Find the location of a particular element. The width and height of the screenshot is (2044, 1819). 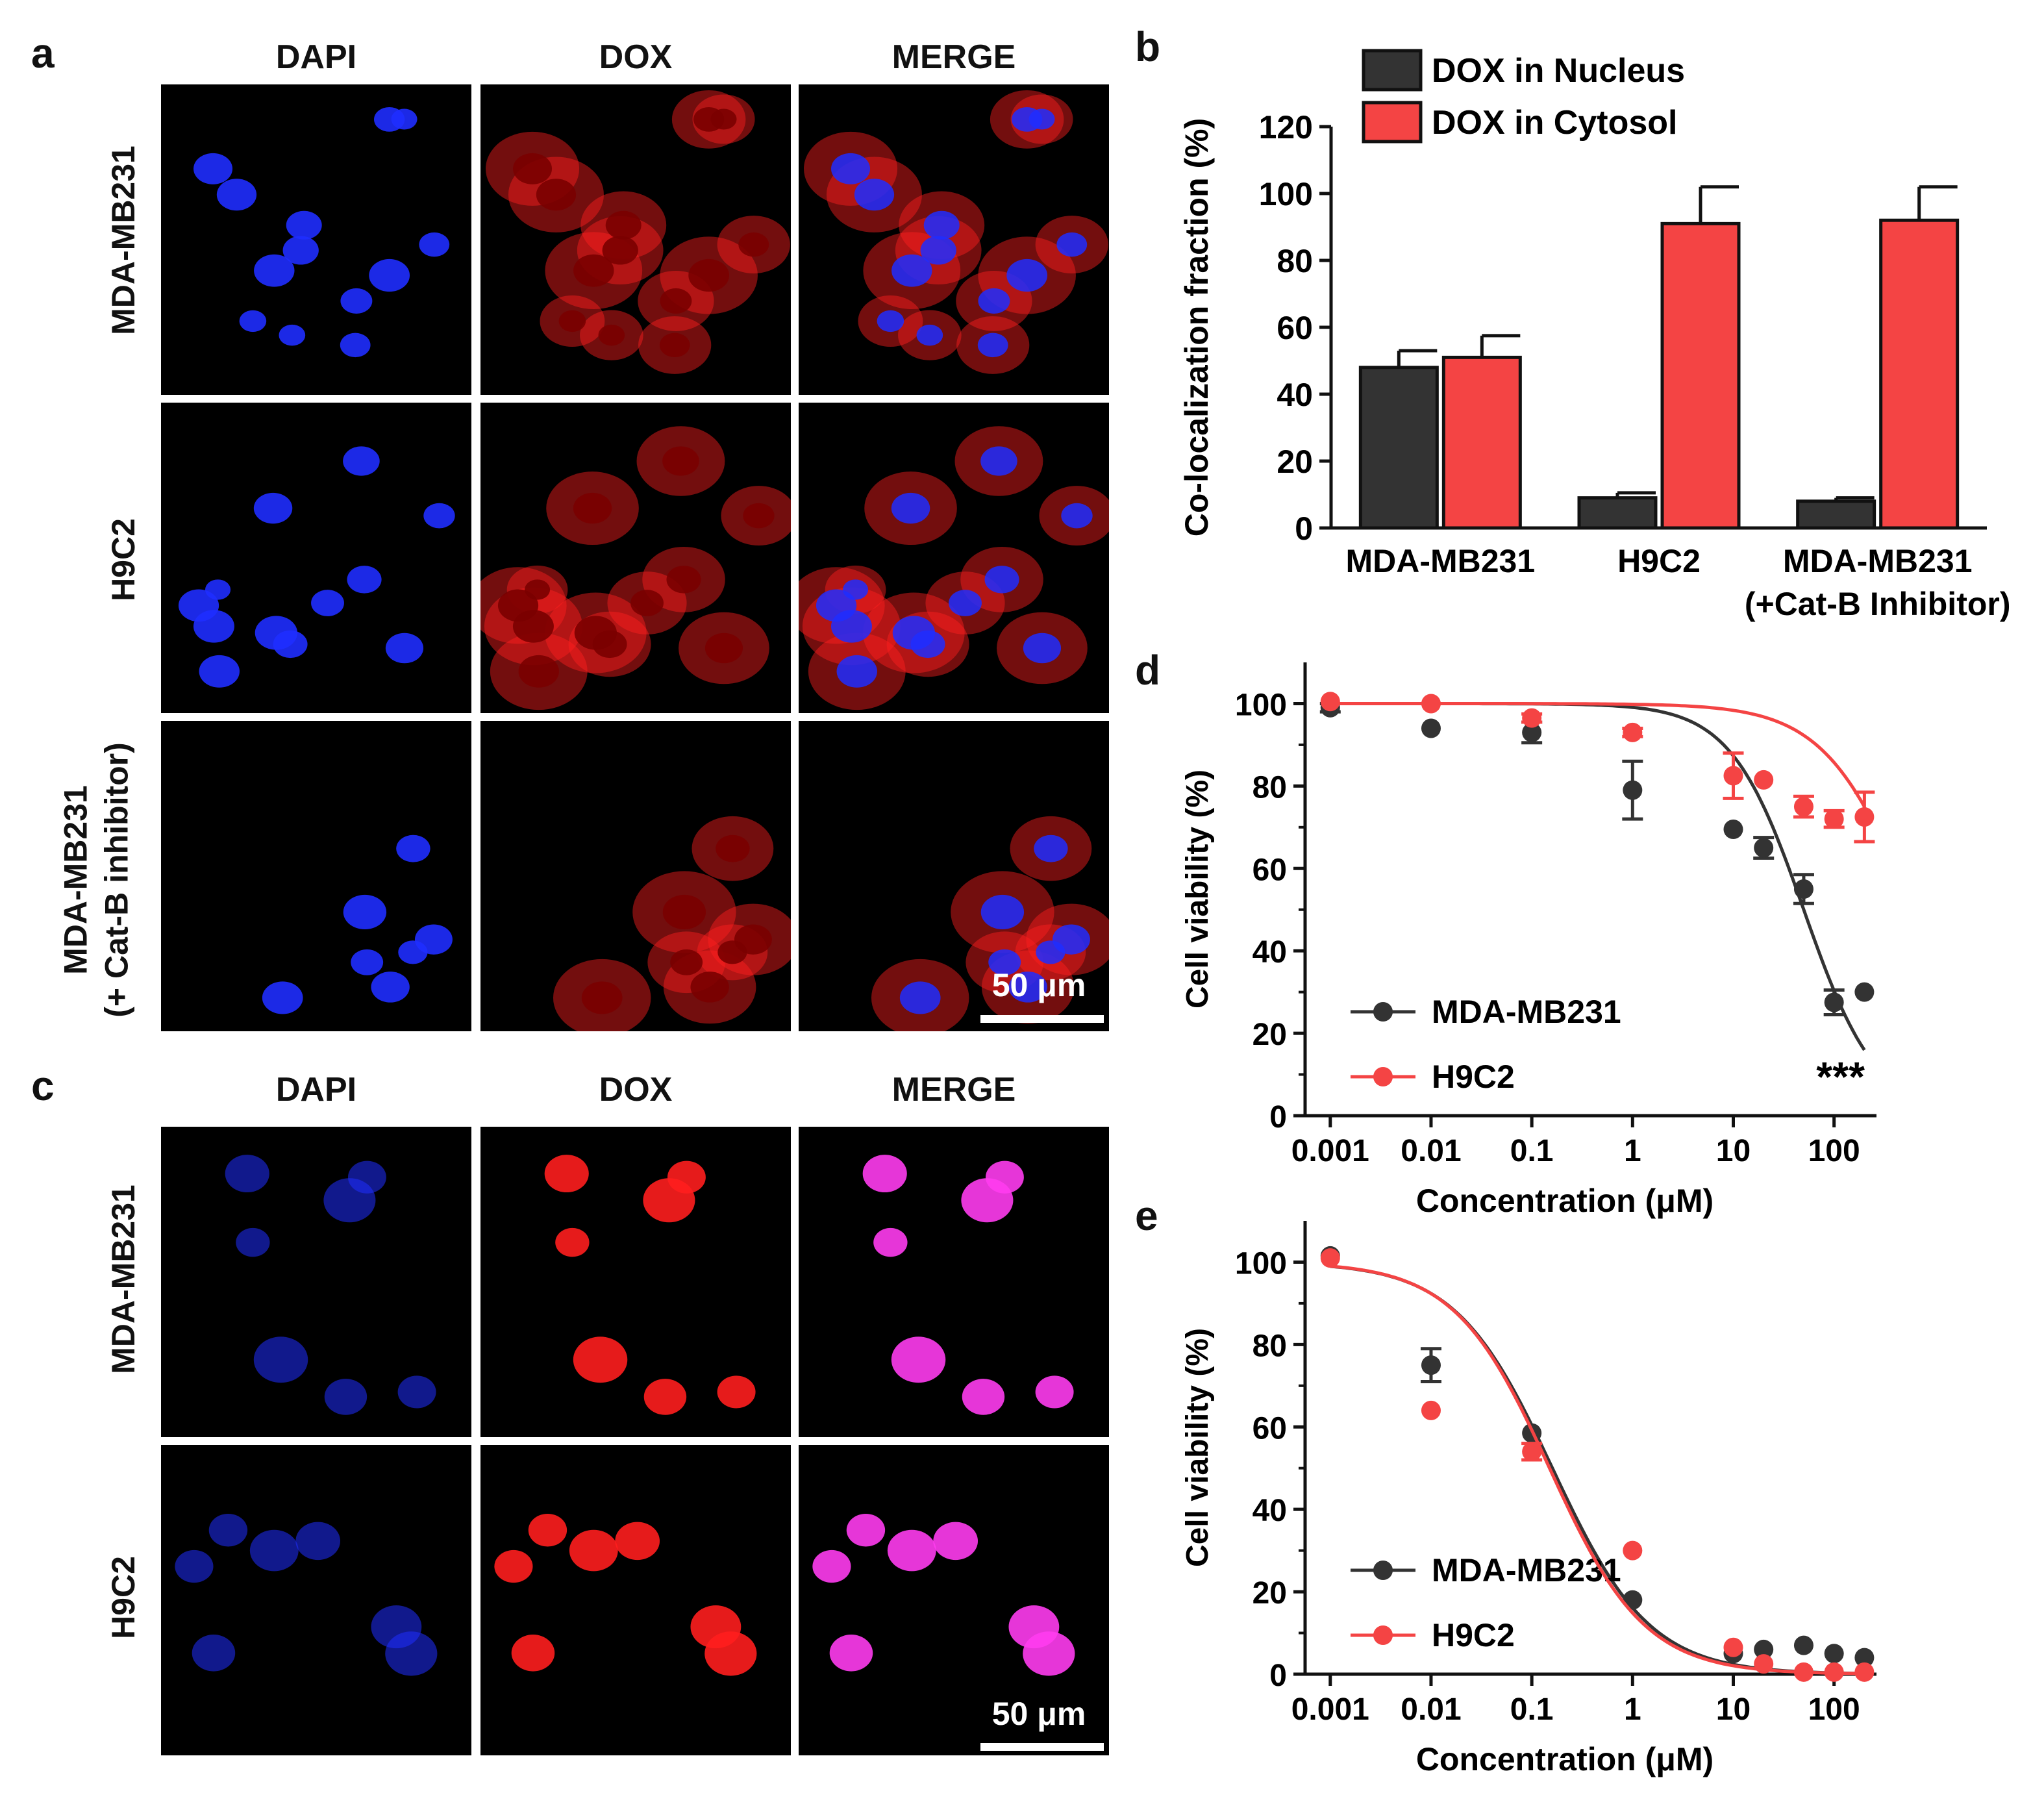

chart-b-xtick-label-2: MDA-MB231 is located at coordinates (1878, 561).